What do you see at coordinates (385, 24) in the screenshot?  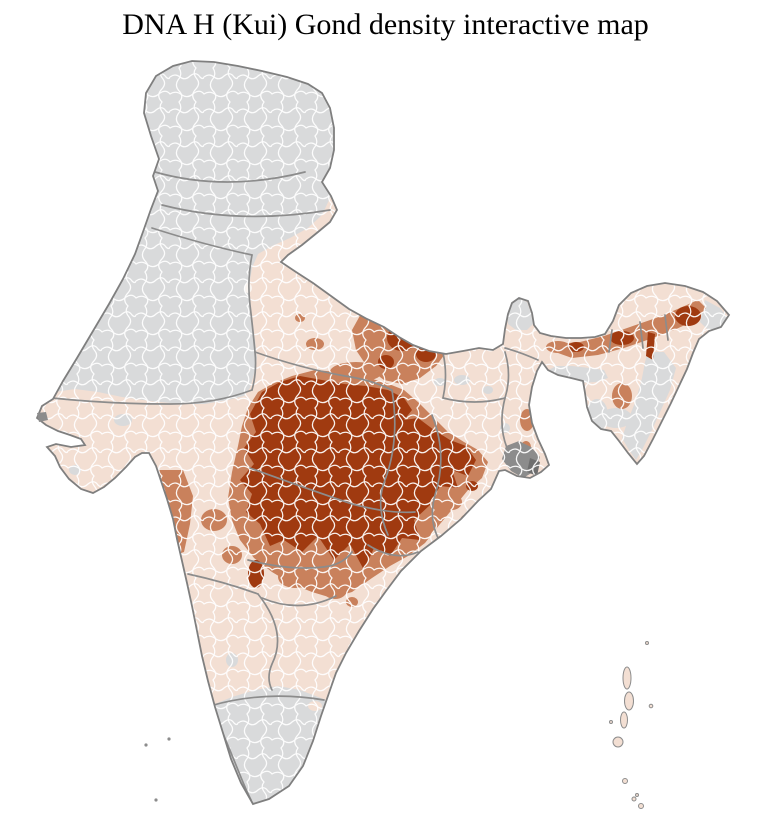 I see `page-title: DNA H (Kui) Gond density interactive map` at bounding box center [385, 24].